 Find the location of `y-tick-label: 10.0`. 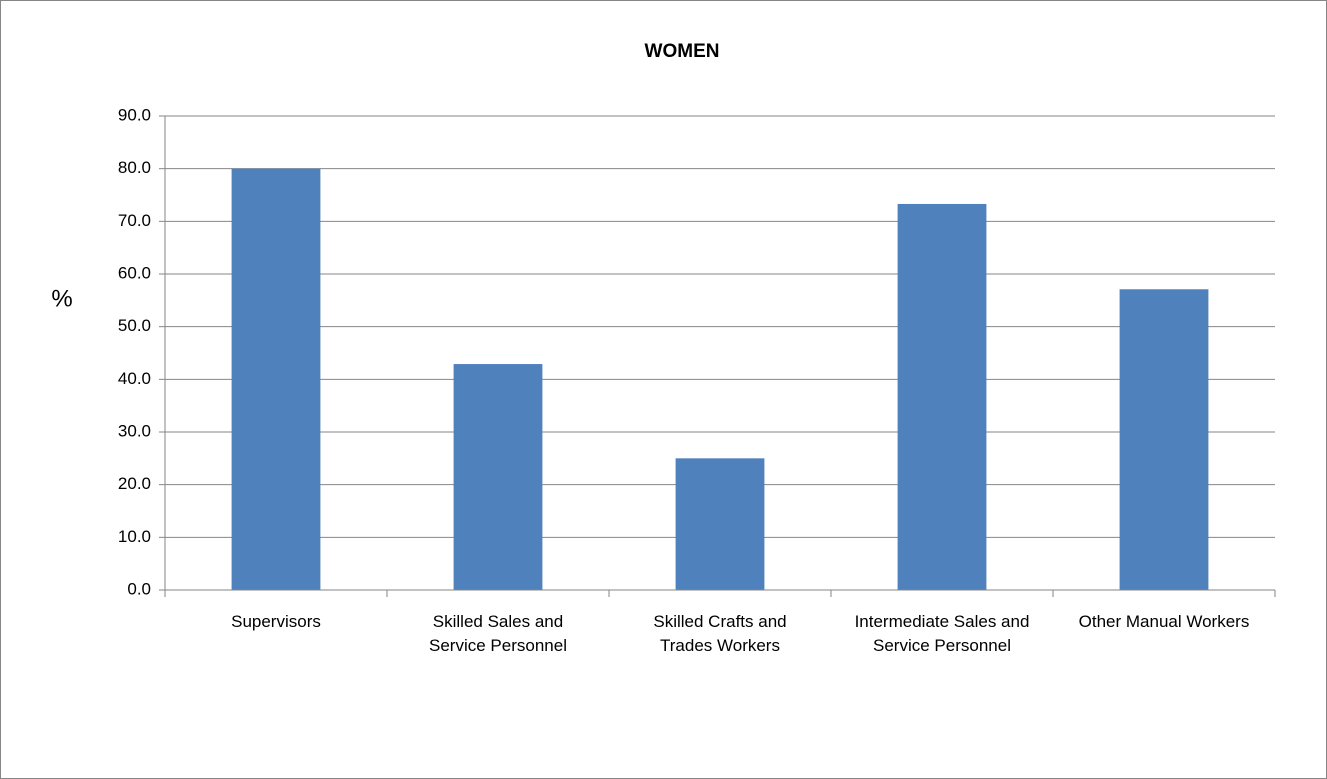

y-tick-label: 10.0 is located at coordinates (134, 536).